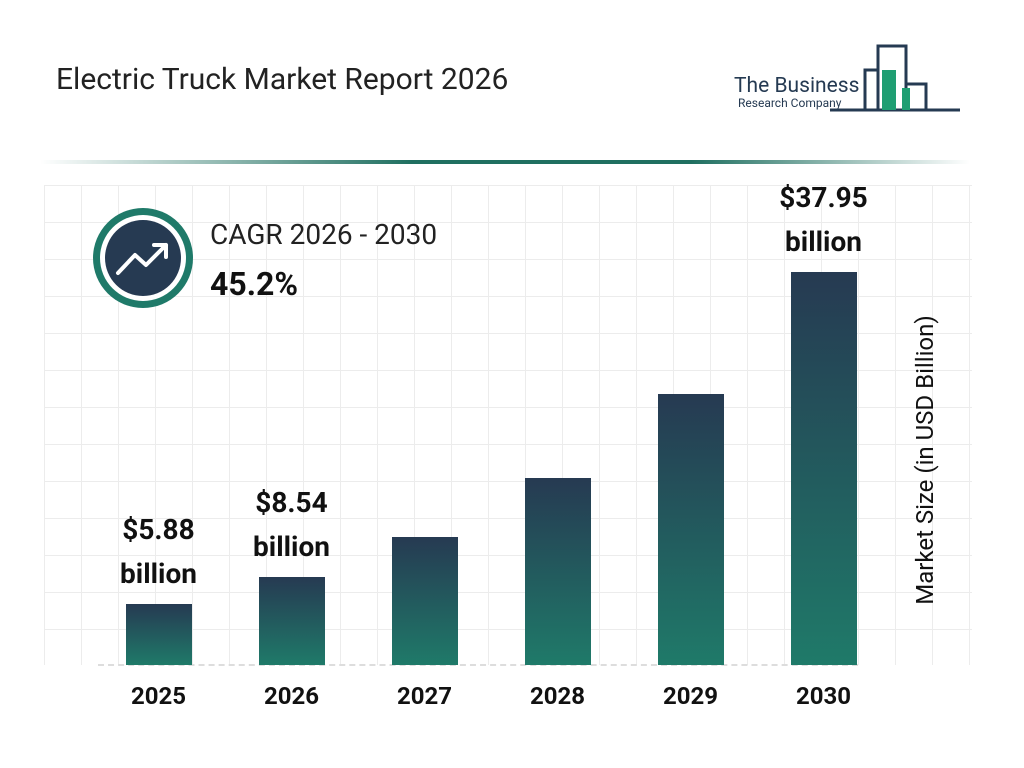 Image resolution: width=1024 pixels, height=768 pixels. I want to click on title: Electric Truck Market Report 2026, so click(282, 79).